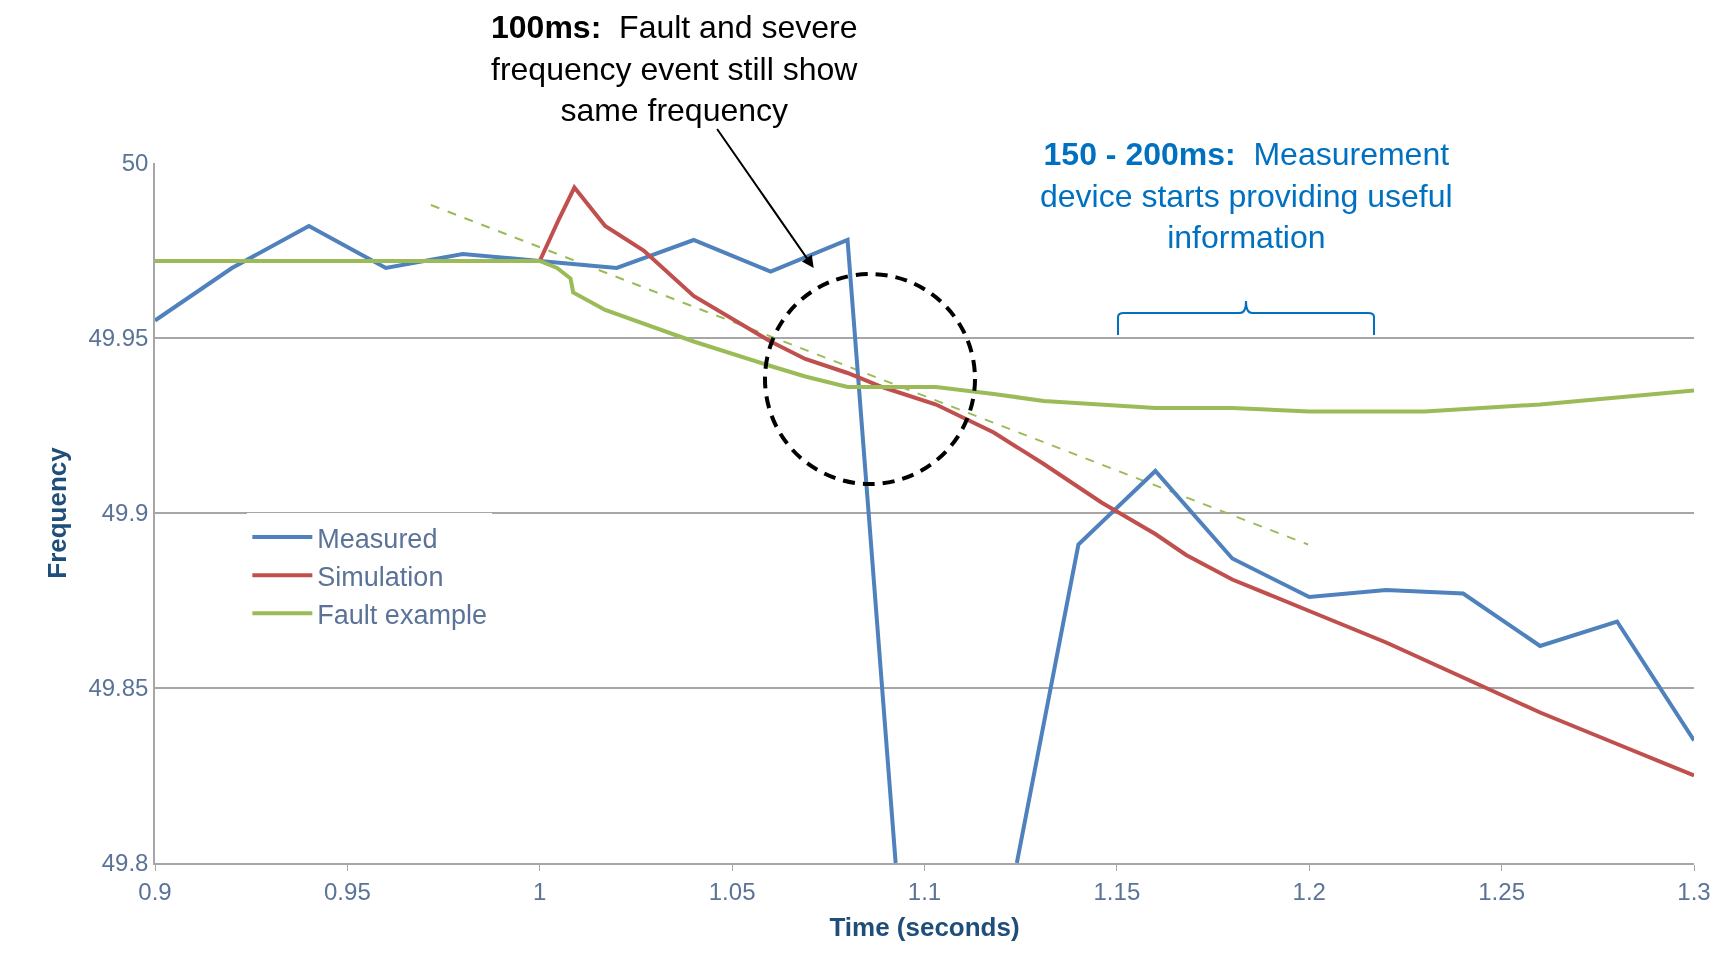 This screenshot has width=1729, height=961. What do you see at coordinates (540, 891) in the screenshot?
I see `x-tick-label: 1` at bounding box center [540, 891].